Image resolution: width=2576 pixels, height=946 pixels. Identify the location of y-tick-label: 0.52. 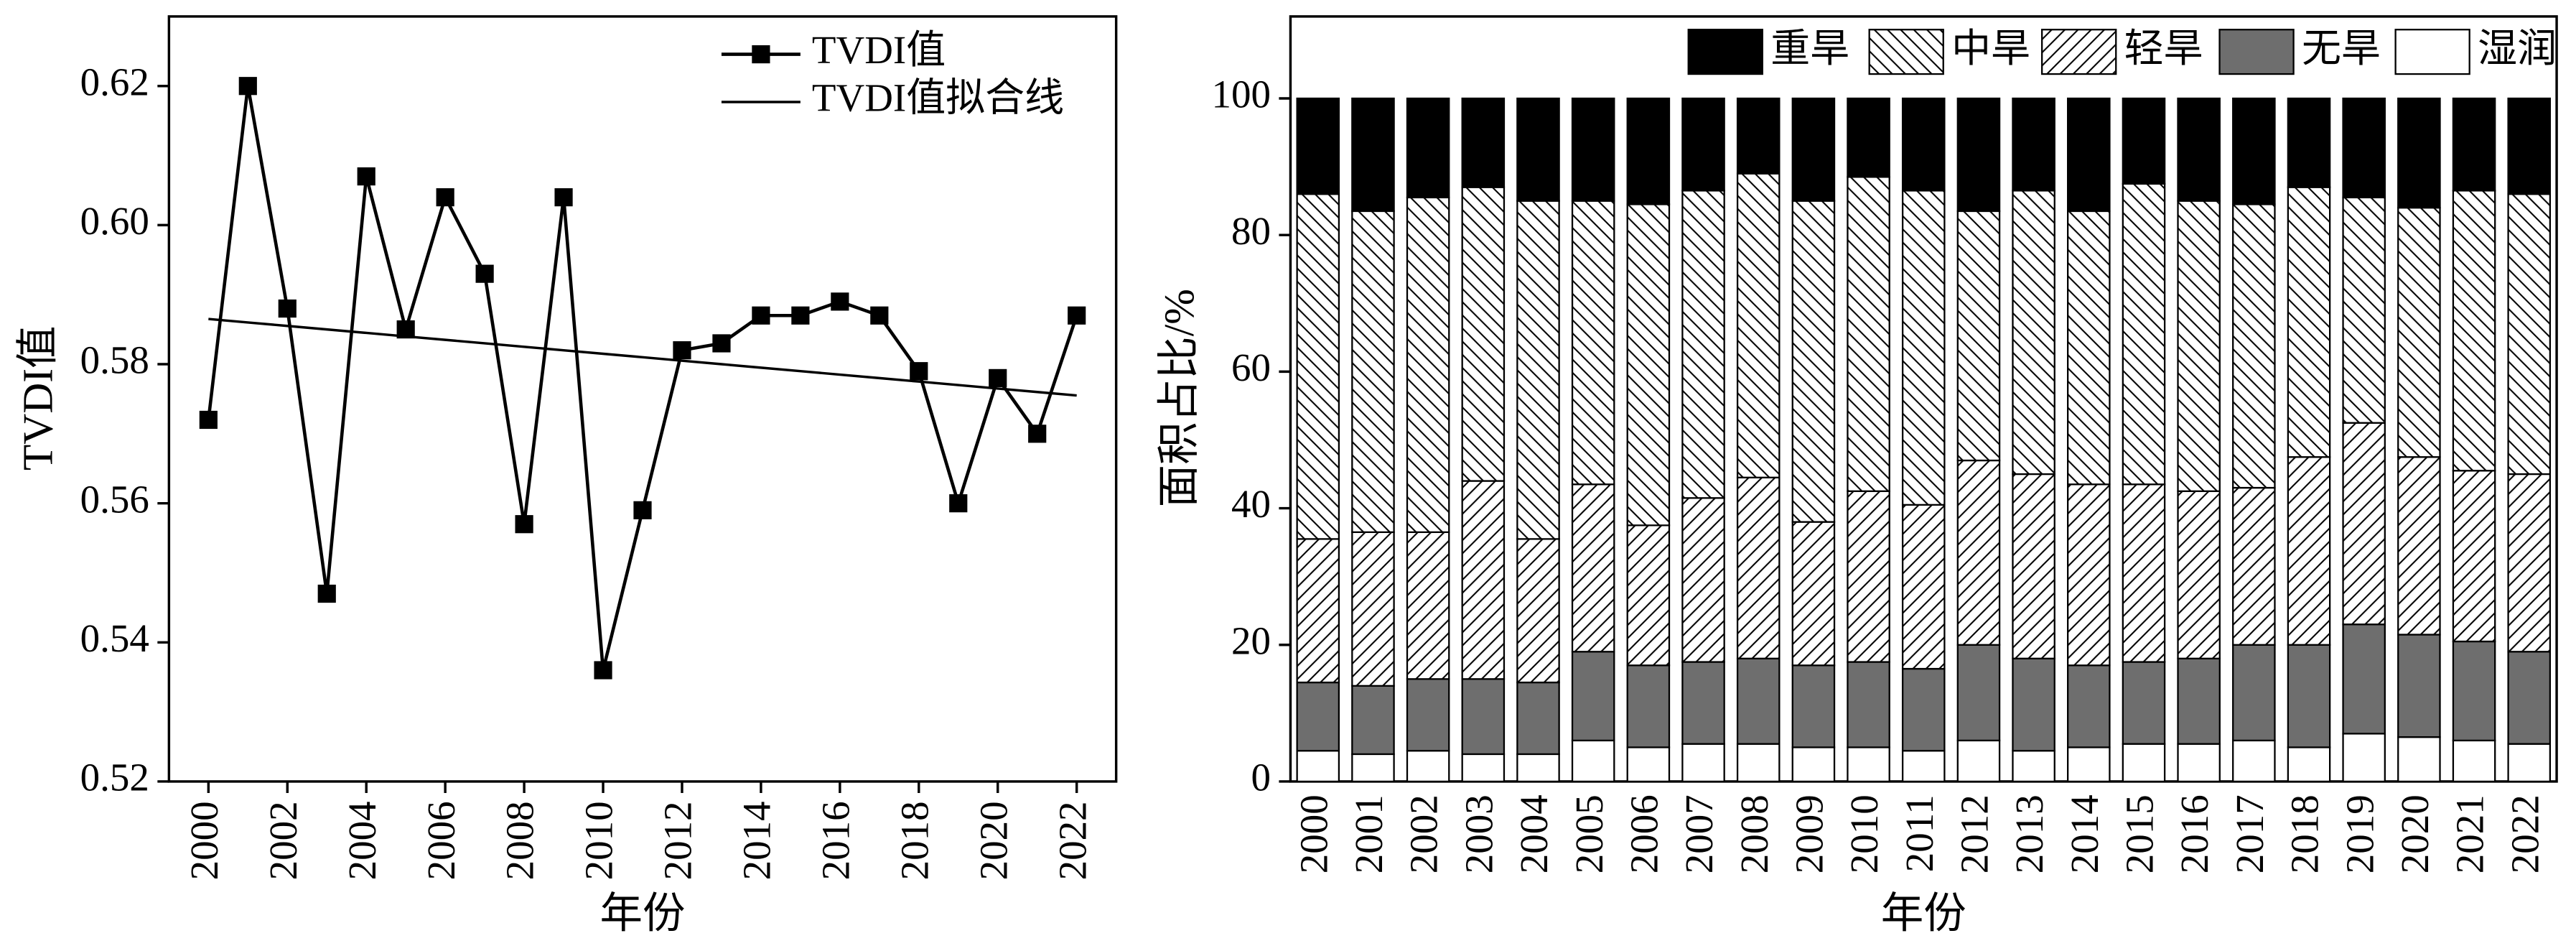
(114, 777).